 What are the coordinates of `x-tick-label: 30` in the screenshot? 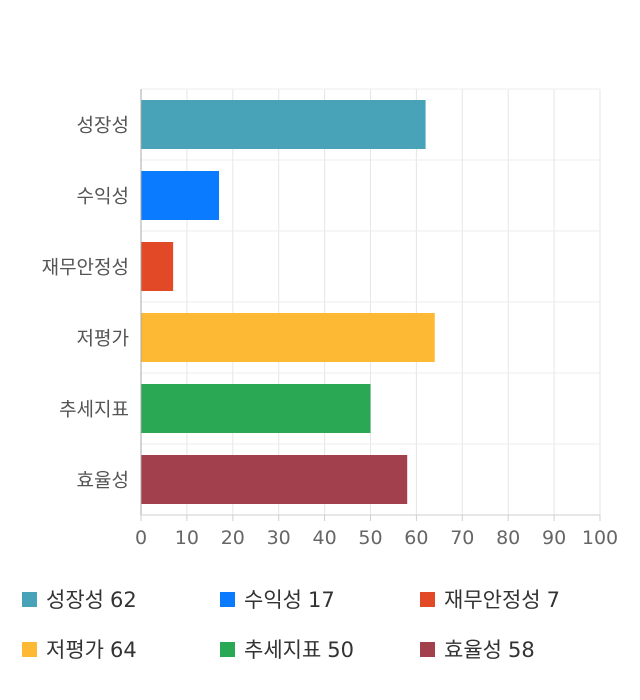 It's located at (279, 538).